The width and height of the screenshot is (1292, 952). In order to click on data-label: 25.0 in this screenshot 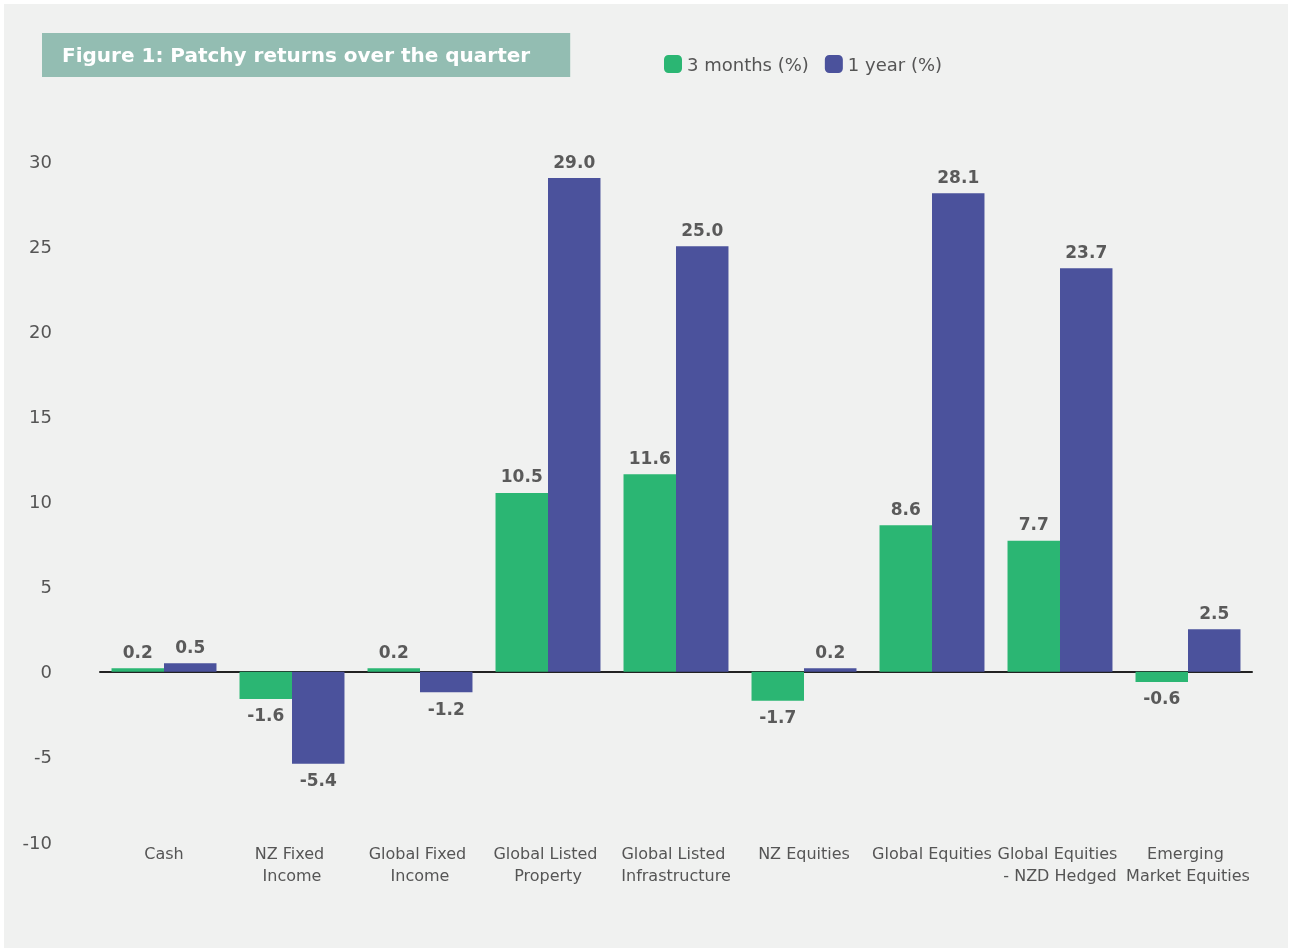, I will do `click(702, 229)`.